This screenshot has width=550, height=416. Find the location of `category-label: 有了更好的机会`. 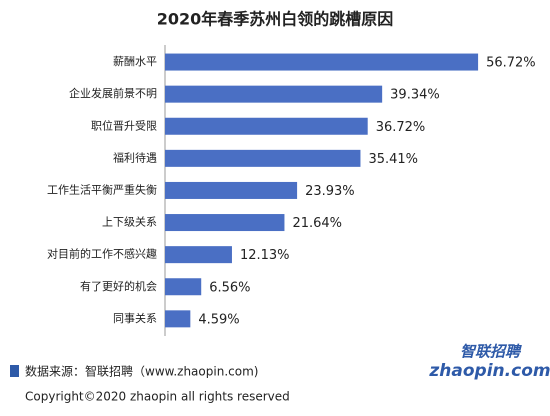

category-label: 有了更好的机会 is located at coordinates (118, 286).